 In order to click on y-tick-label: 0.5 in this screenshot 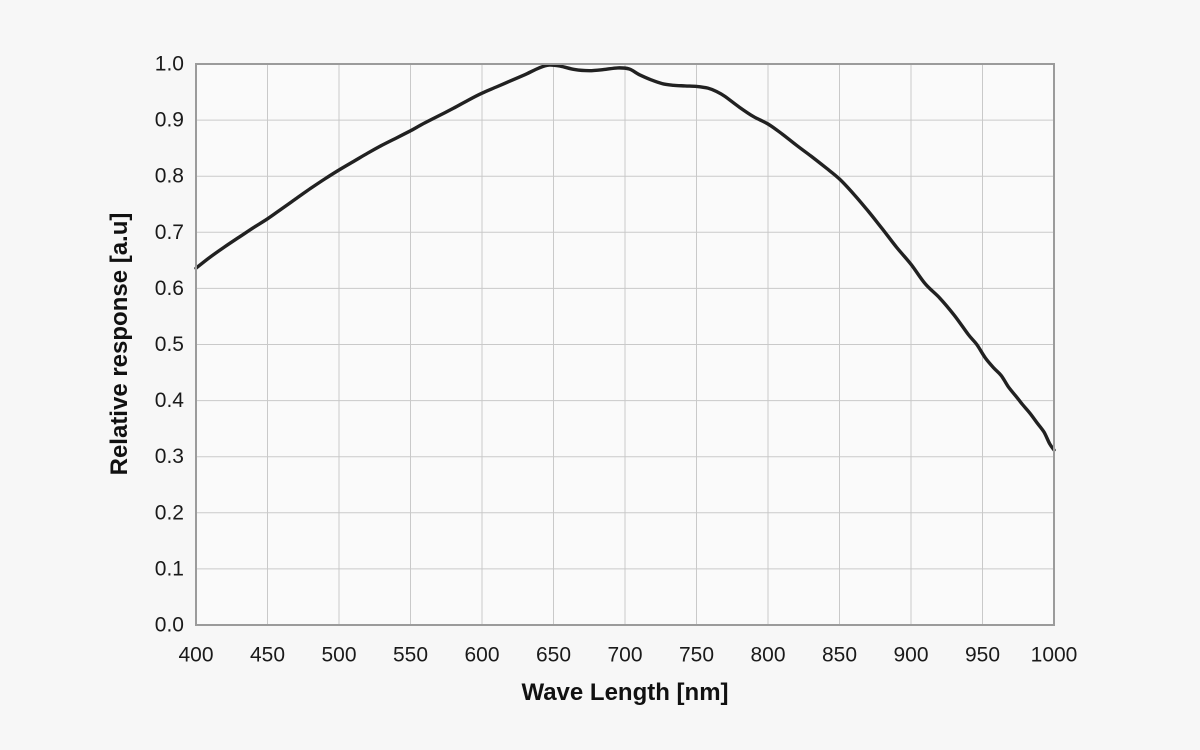, I will do `click(169, 344)`.